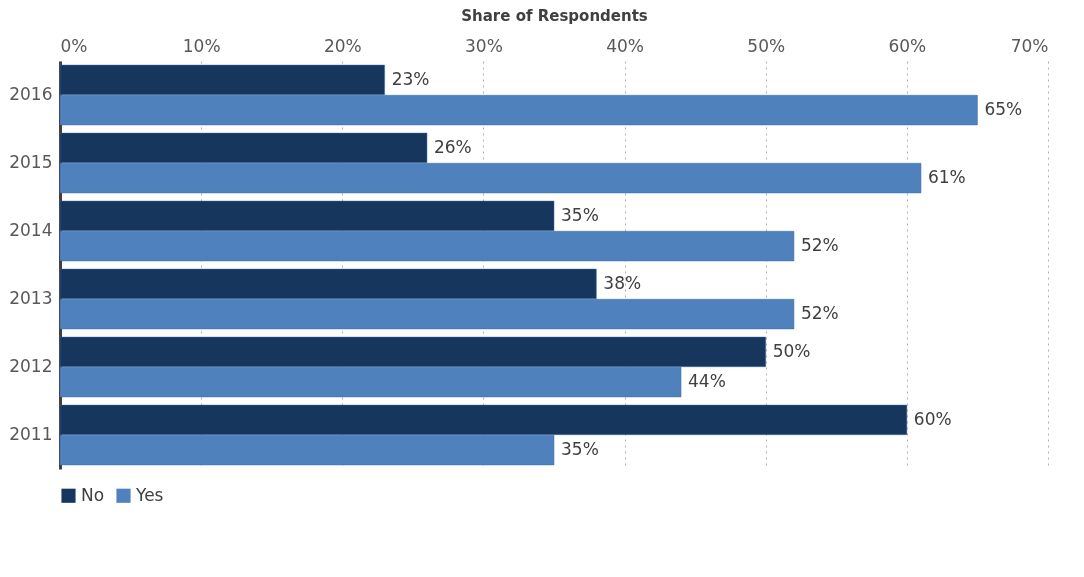  Describe the element at coordinates (625, 45) in the screenshot. I see `x-tick-label: 40%` at that location.